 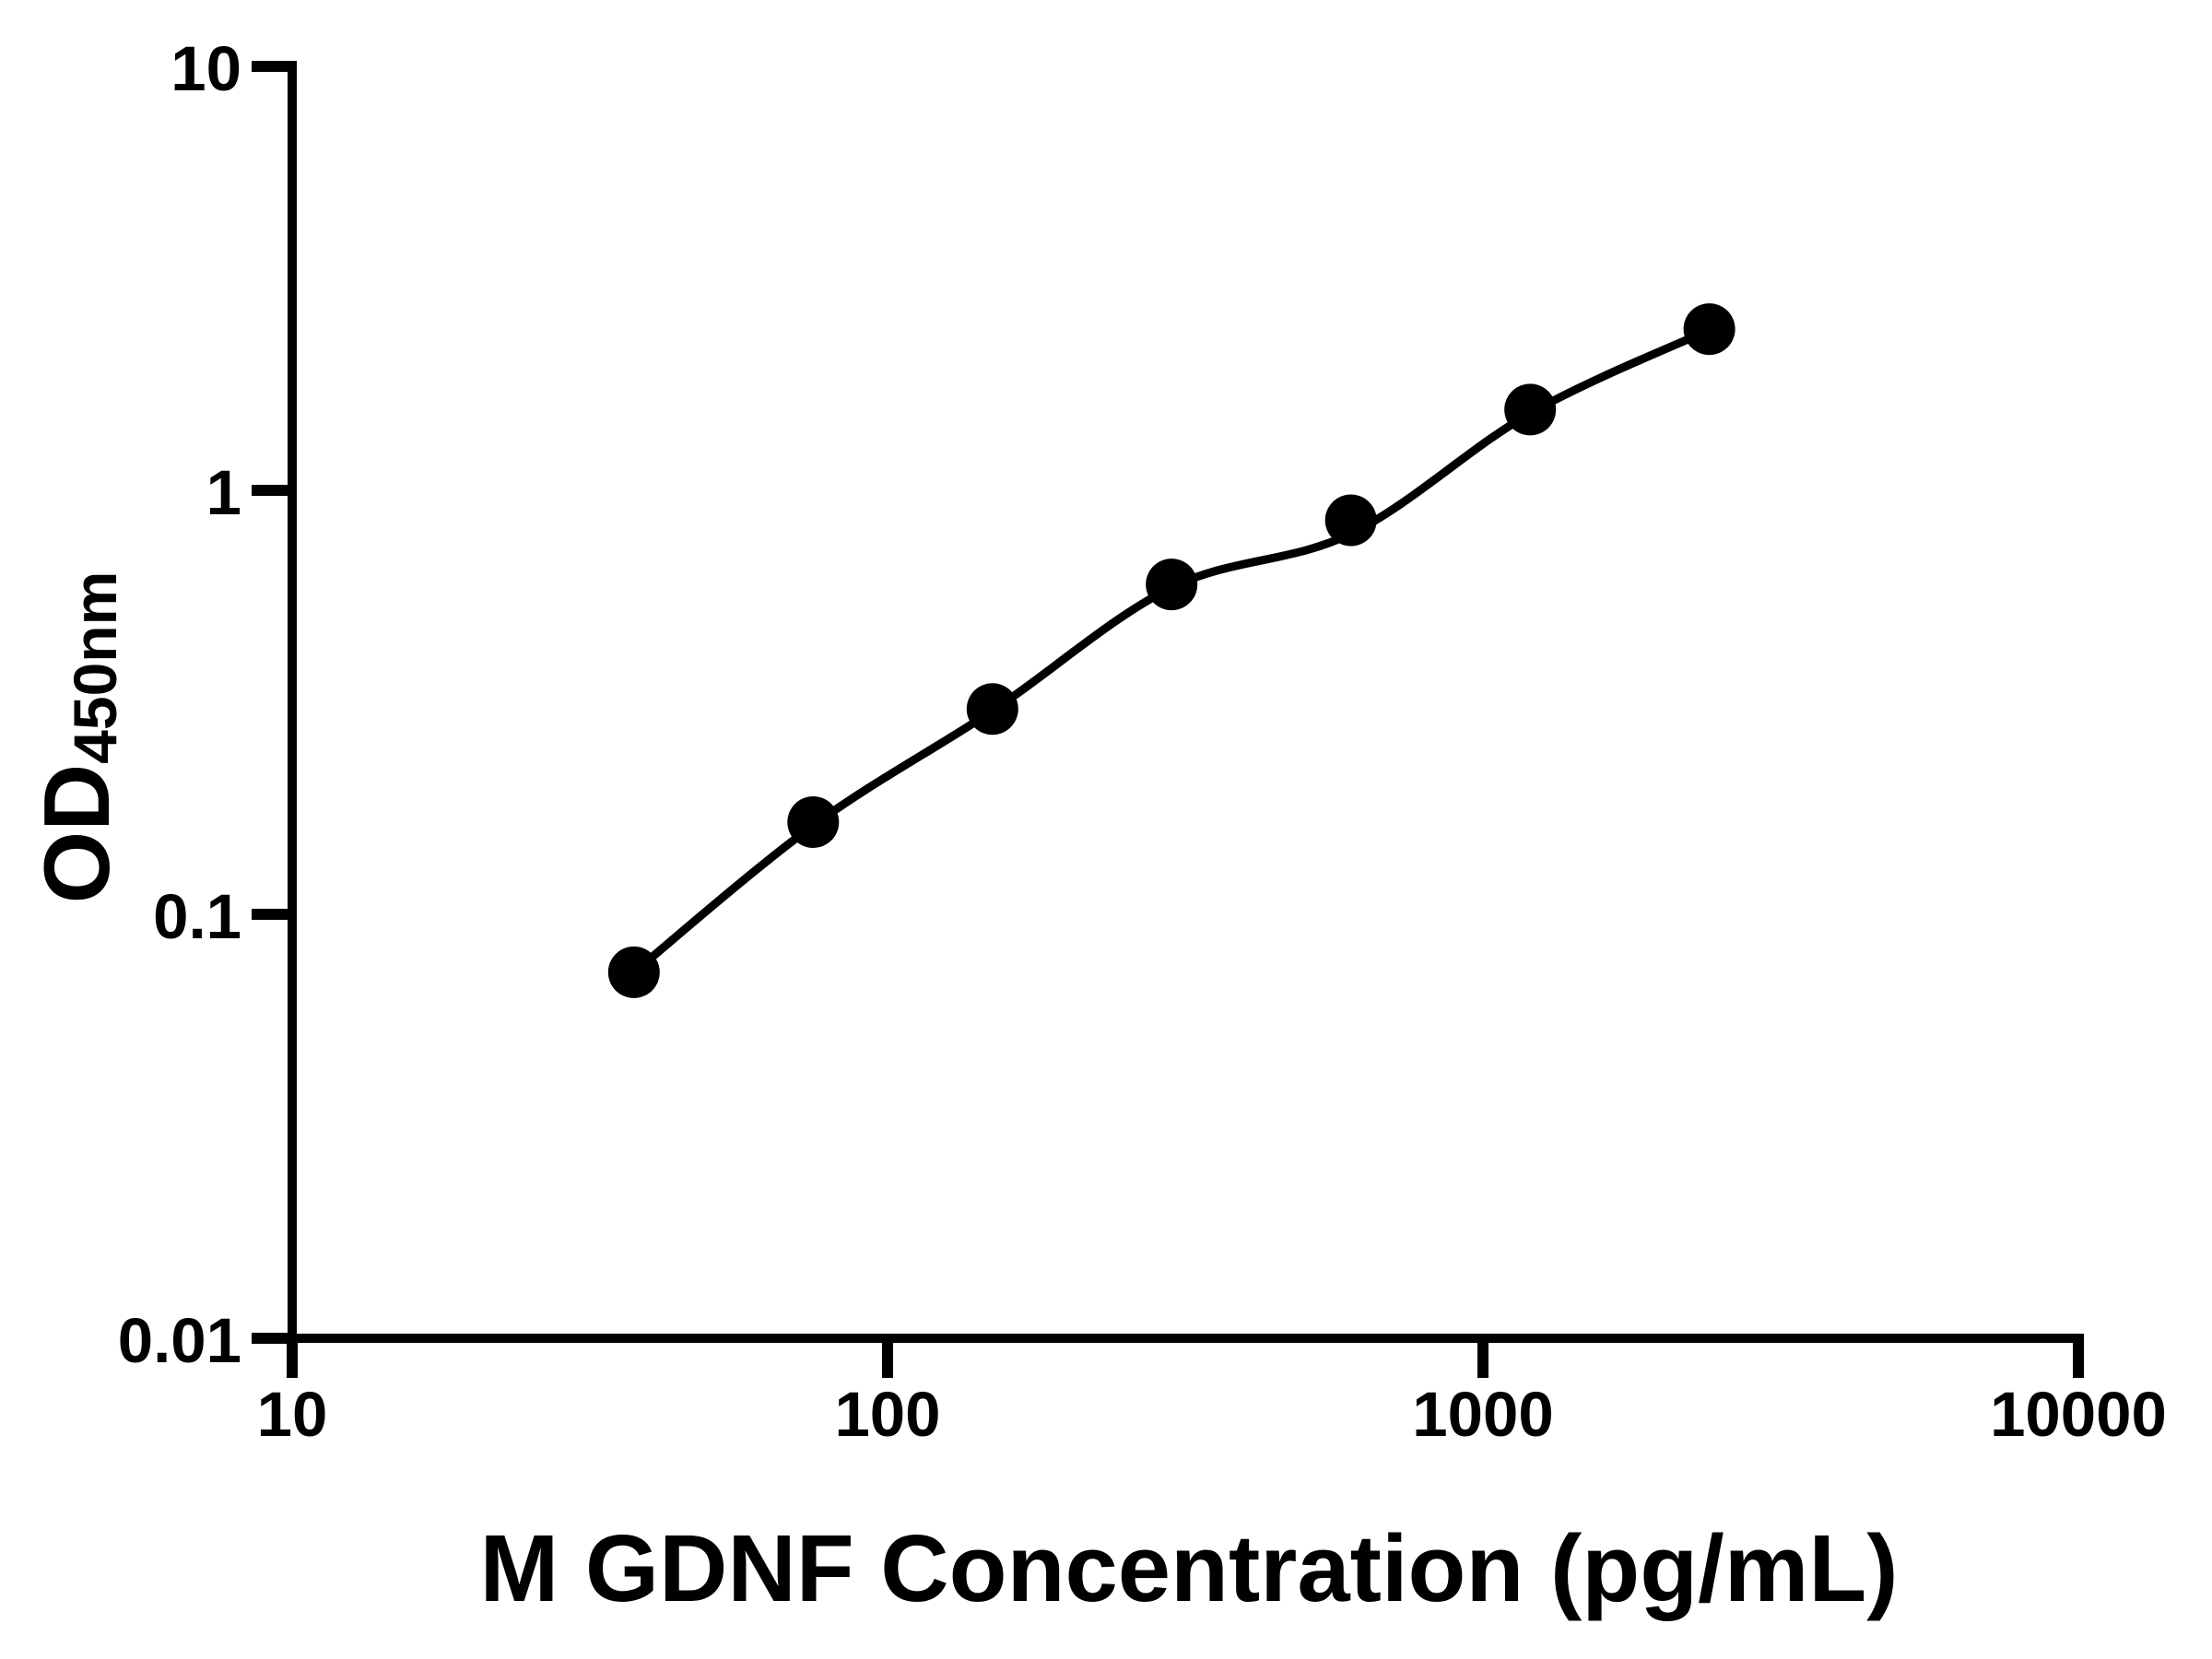 What do you see at coordinates (179, 1340) in the screenshot?
I see `y-tick-label: 0.01` at bounding box center [179, 1340].